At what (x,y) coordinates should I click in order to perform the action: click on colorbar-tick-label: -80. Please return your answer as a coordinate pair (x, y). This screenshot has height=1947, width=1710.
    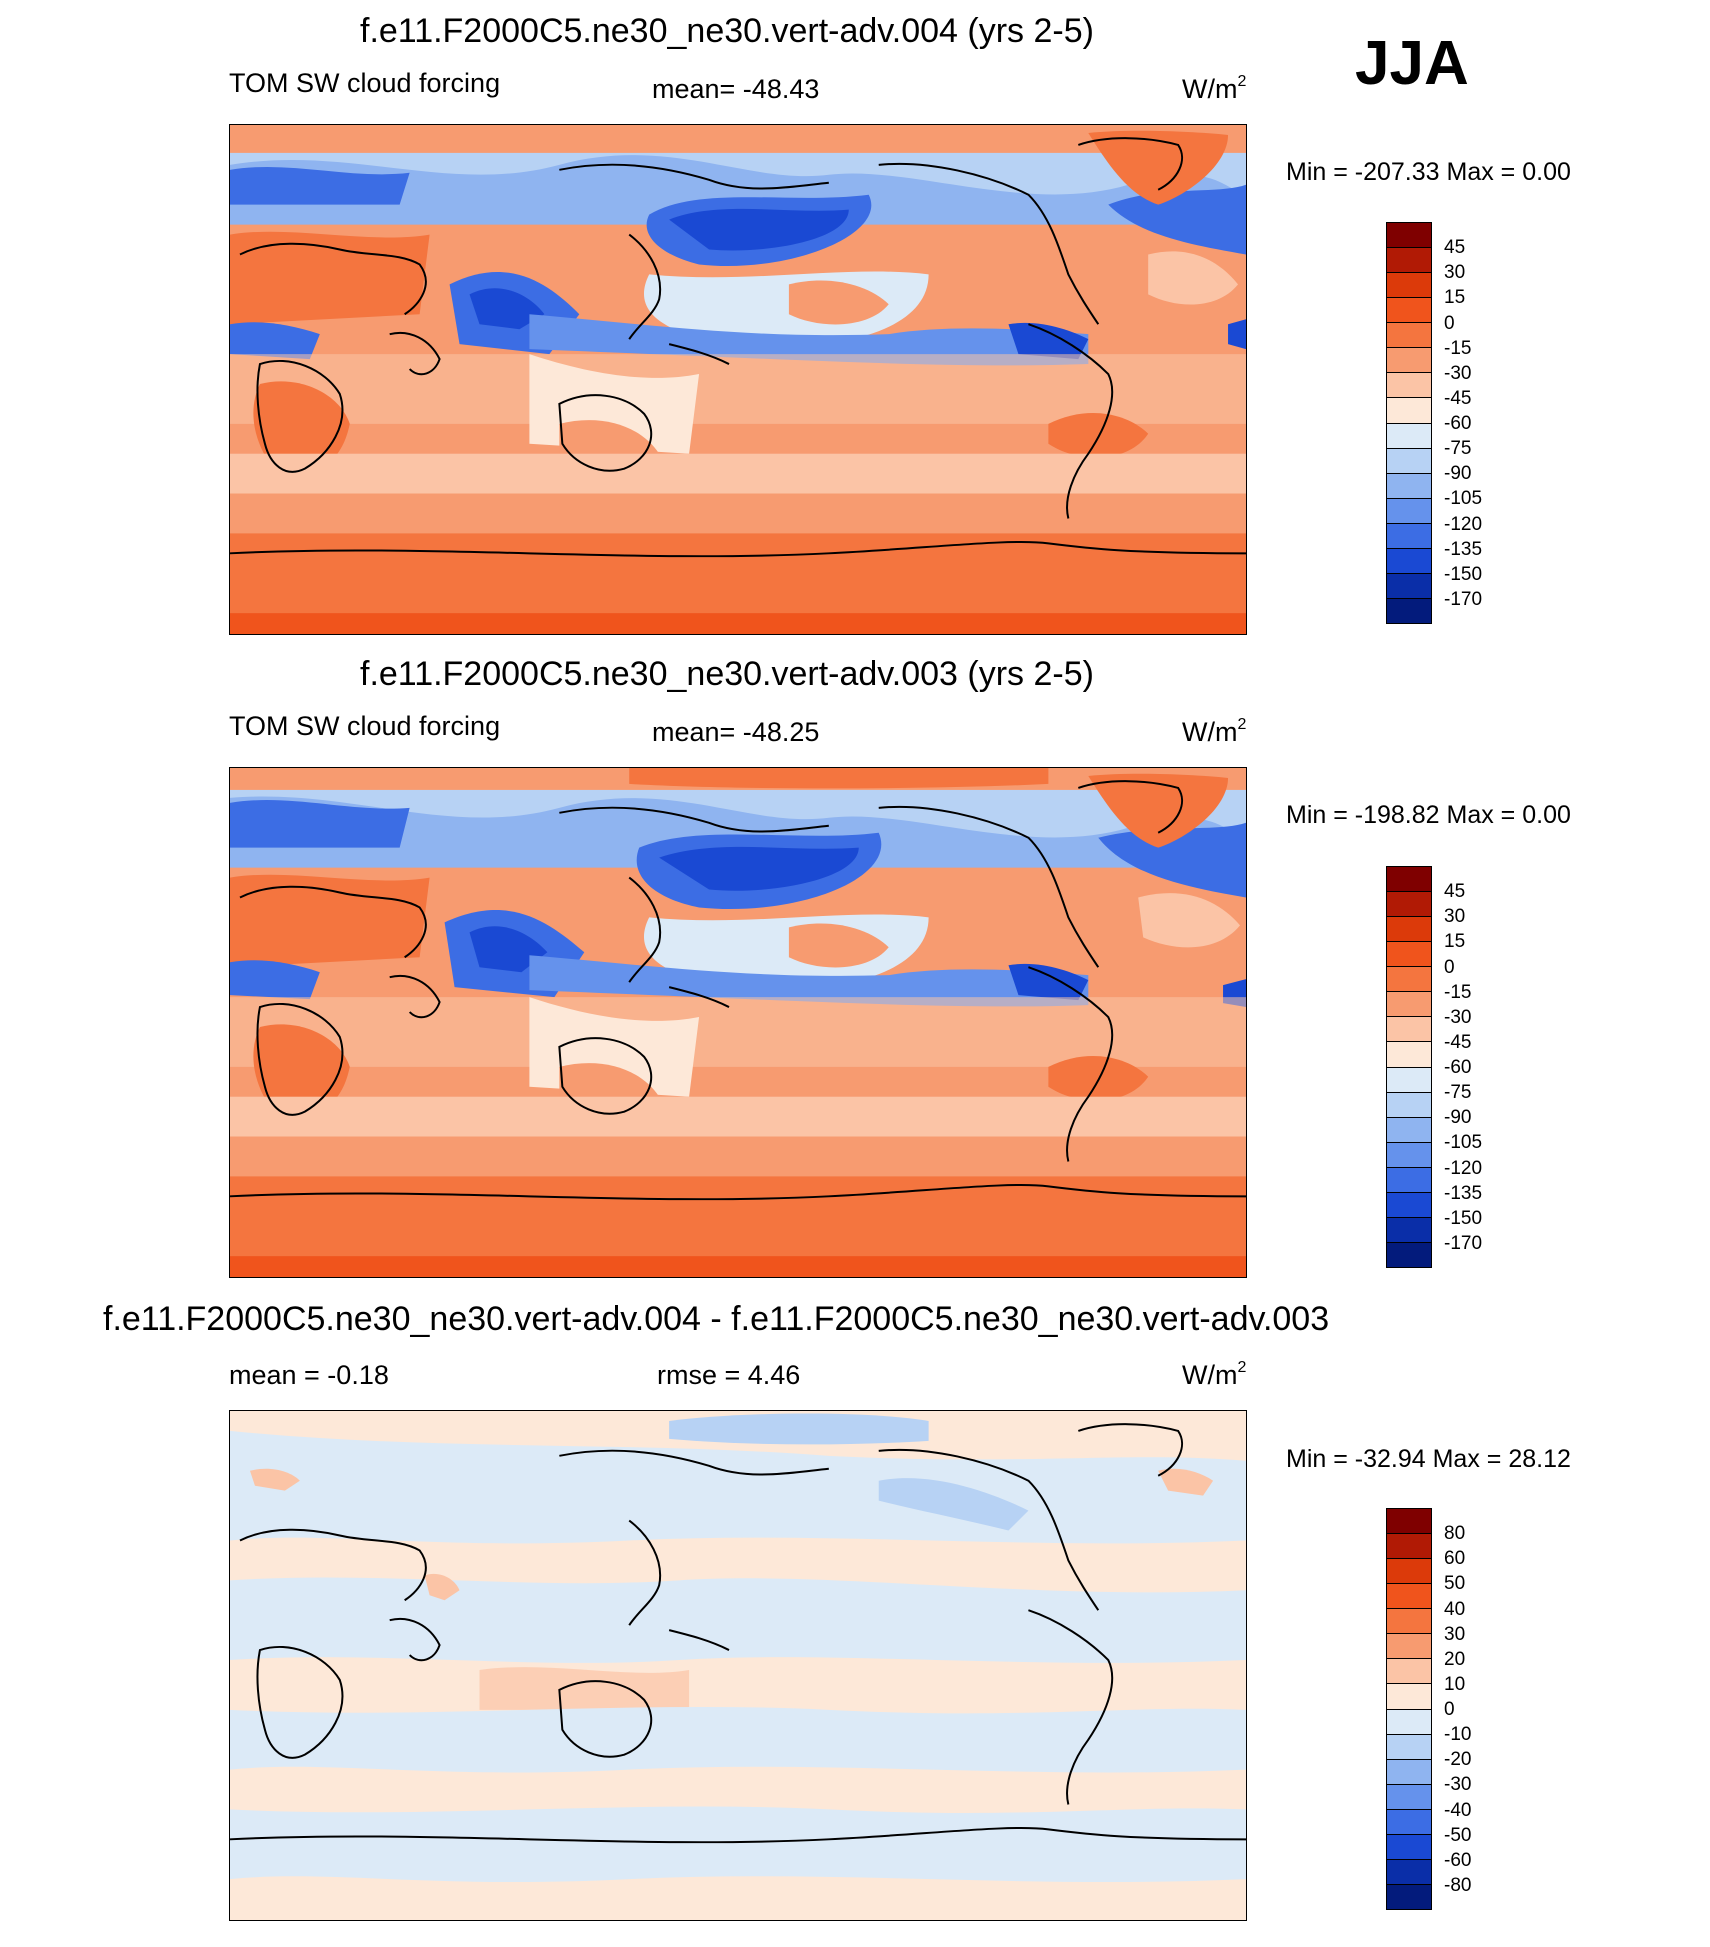
    Looking at the image, I should click on (1458, 1885).